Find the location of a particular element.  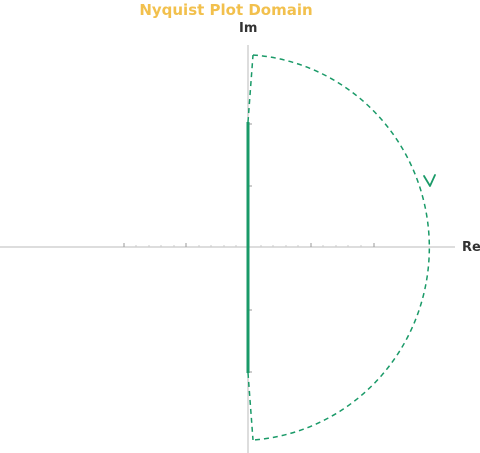

real-axis-major-ticks is located at coordinates (249, 245).